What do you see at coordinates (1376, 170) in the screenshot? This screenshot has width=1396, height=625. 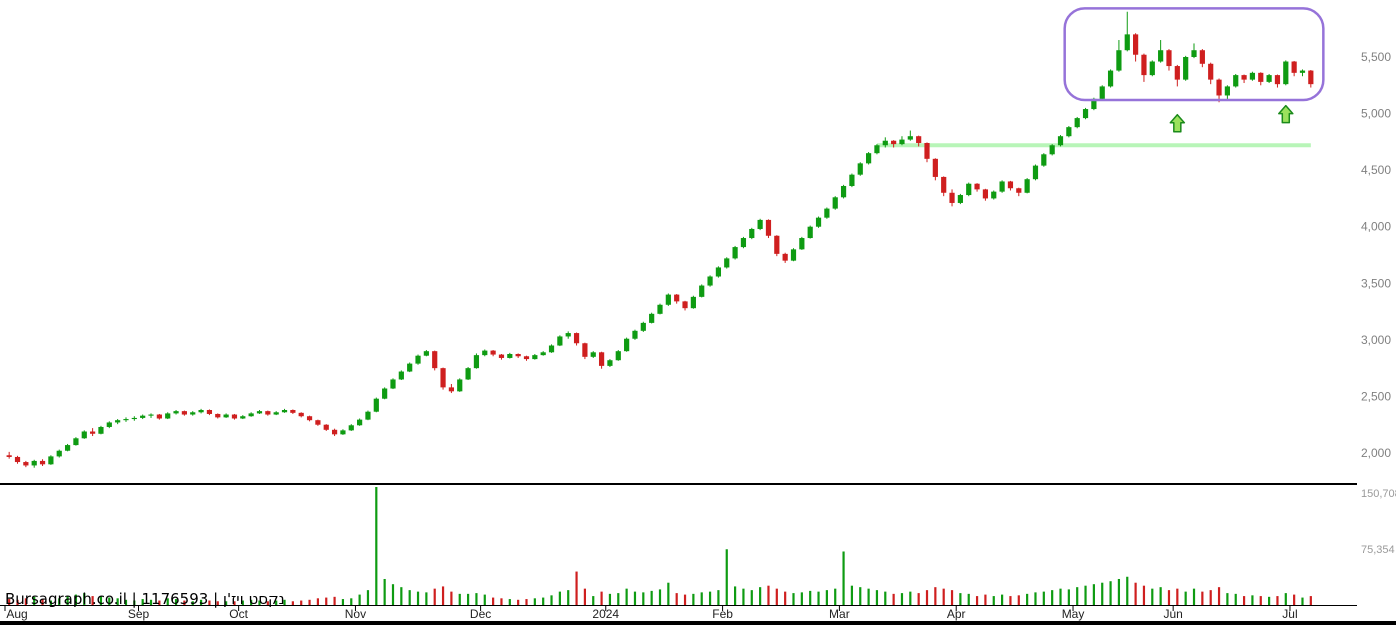 I see `price-tick-label: 4,500` at bounding box center [1376, 170].